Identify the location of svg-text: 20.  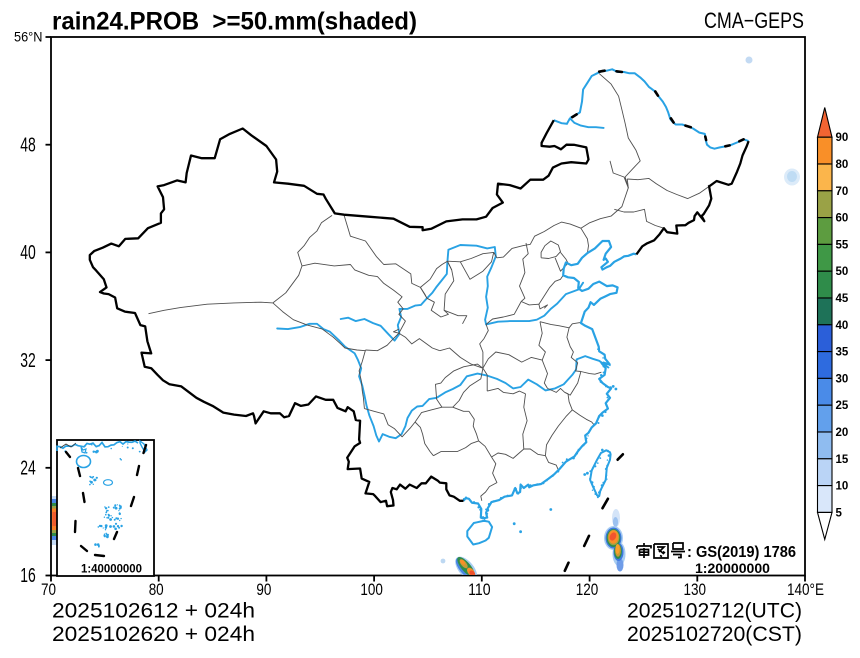
(842, 433).